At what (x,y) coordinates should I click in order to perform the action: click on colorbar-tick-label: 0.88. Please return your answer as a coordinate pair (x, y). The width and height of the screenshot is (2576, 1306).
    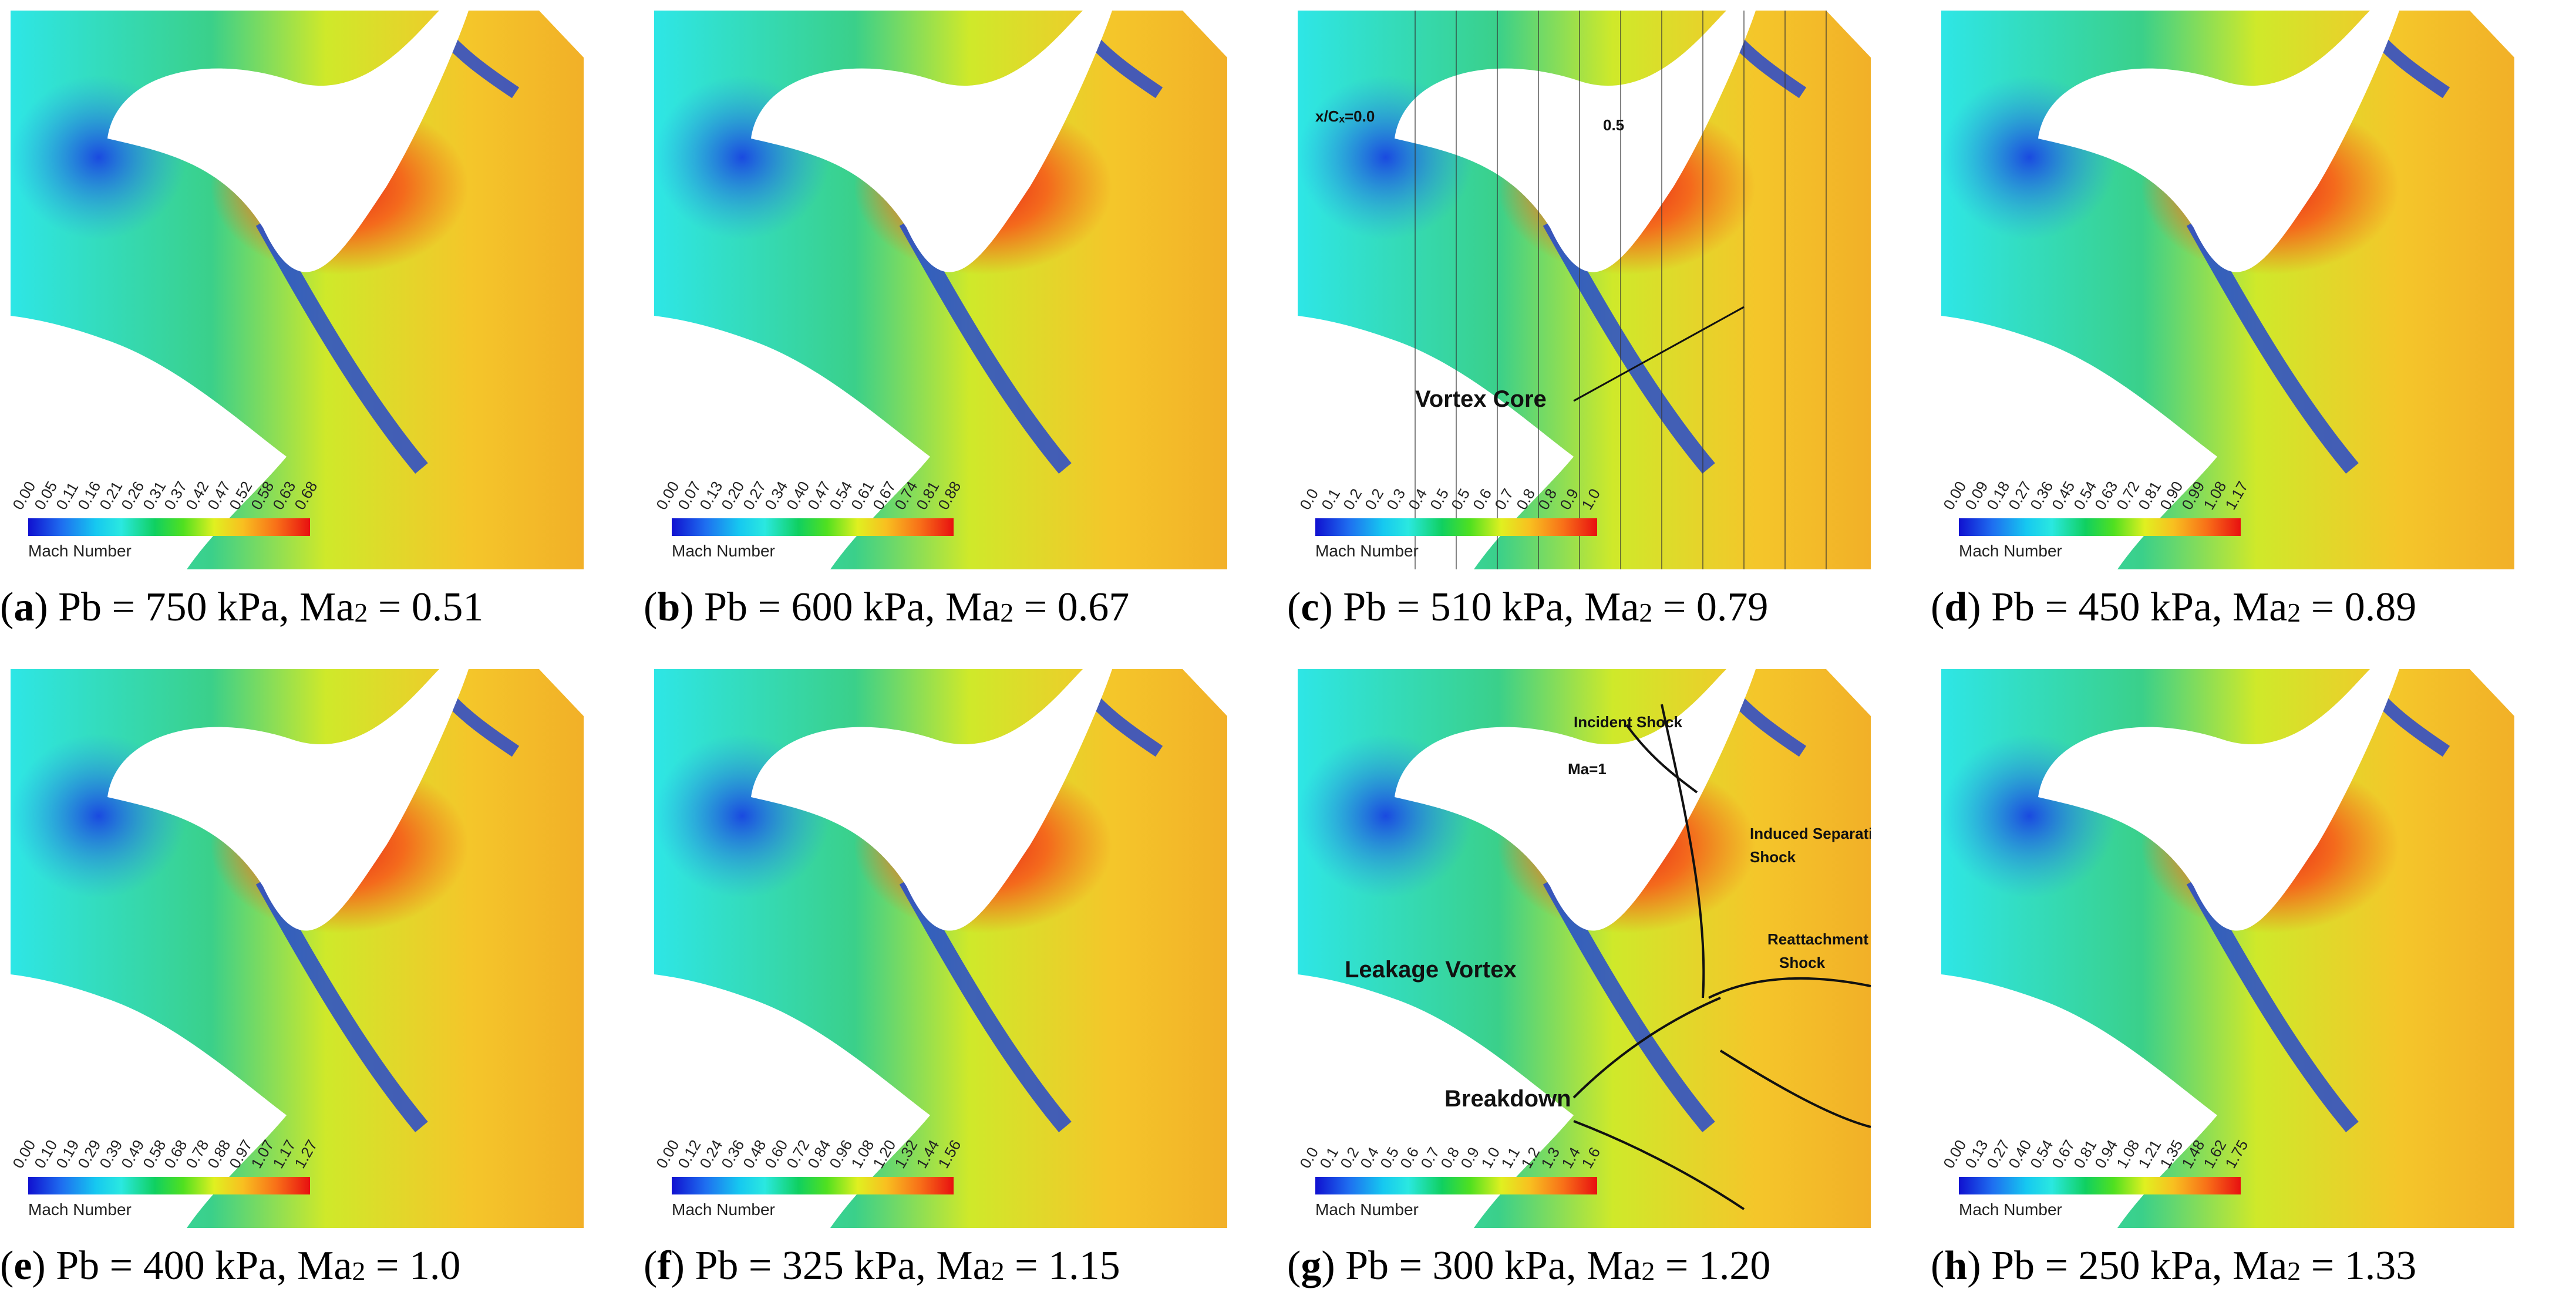
    Looking at the image, I should click on (949, 495).